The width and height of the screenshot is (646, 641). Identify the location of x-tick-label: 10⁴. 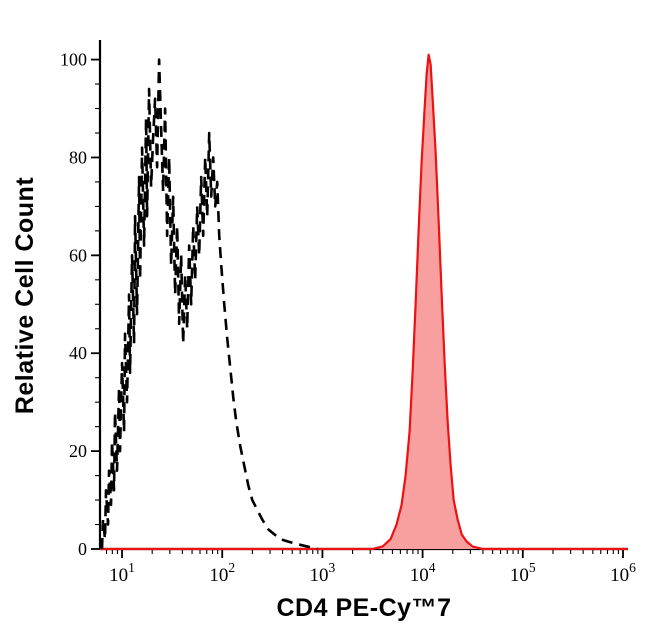
(423, 573).